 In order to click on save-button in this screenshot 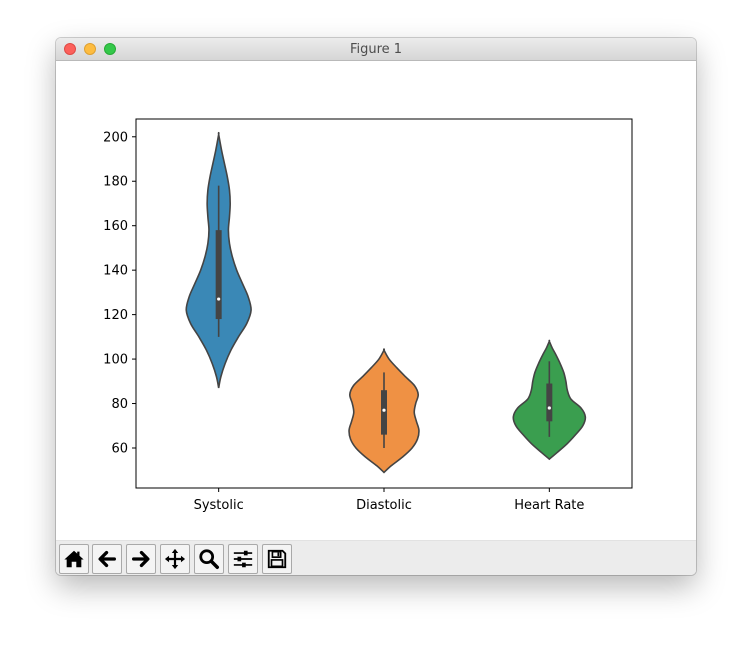, I will do `click(277, 559)`.